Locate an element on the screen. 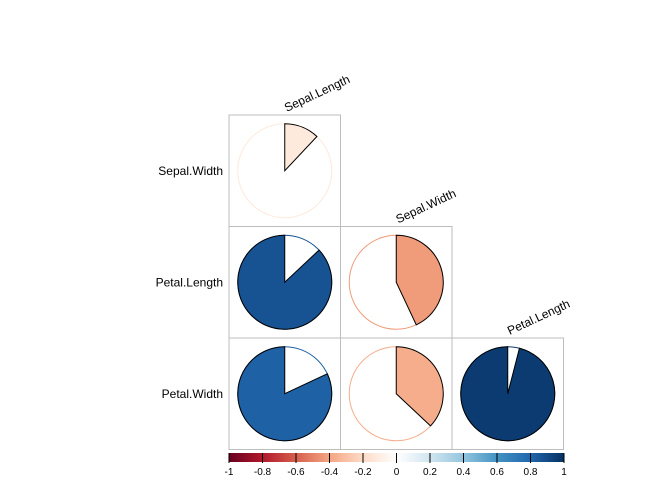 The image size is (648, 504). row-label-petal-width: Petal.Width is located at coordinates (192, 394).